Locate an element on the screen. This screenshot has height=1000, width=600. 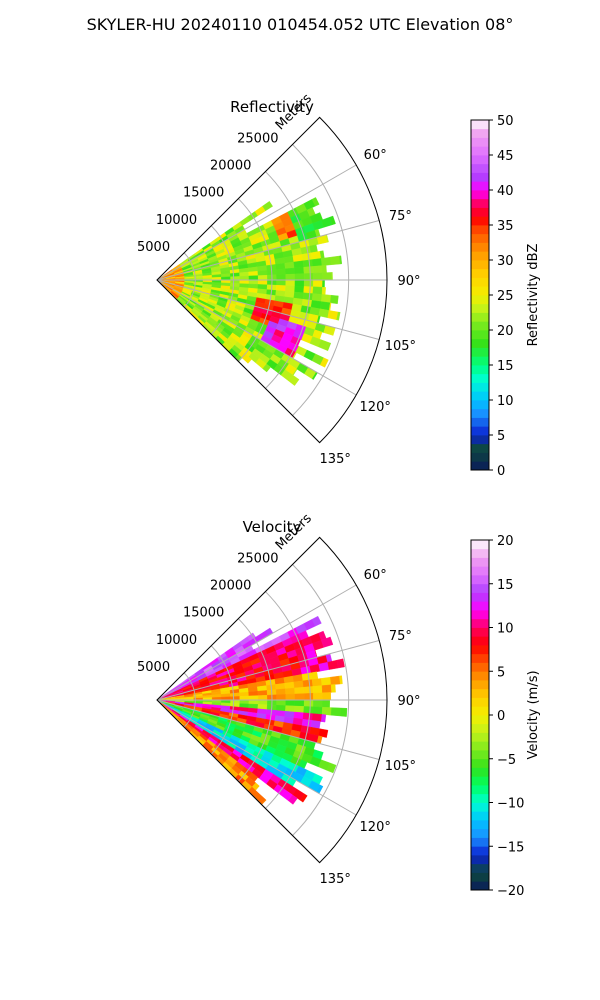
angle-tick-label: 105° is located at coordinates (400, 766).